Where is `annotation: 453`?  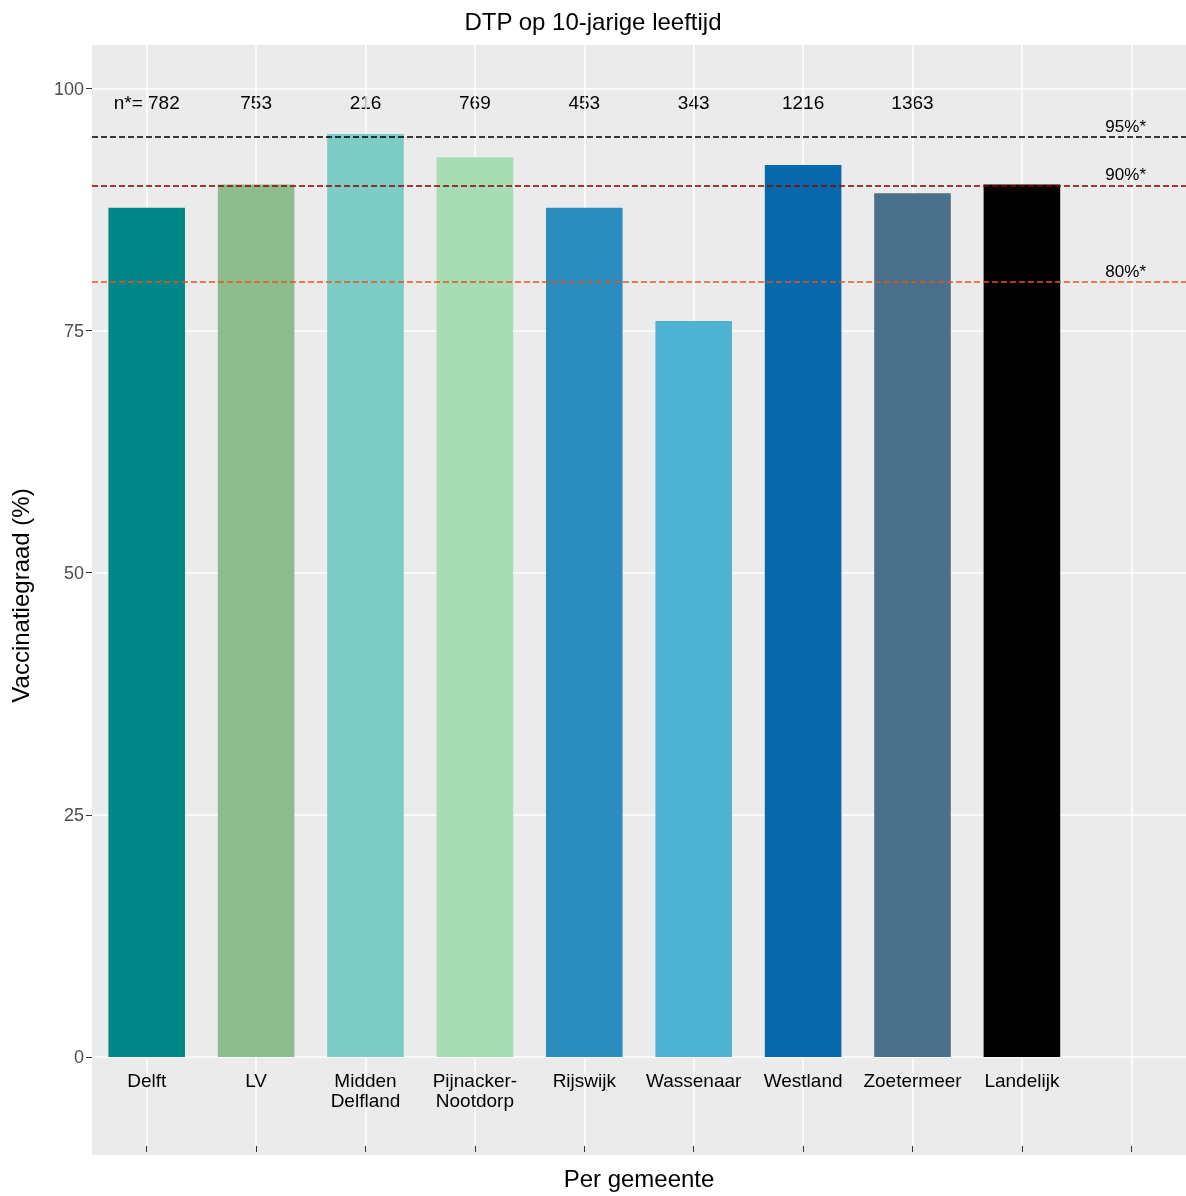 annotation: 453 is located at coordinates (584, 102).